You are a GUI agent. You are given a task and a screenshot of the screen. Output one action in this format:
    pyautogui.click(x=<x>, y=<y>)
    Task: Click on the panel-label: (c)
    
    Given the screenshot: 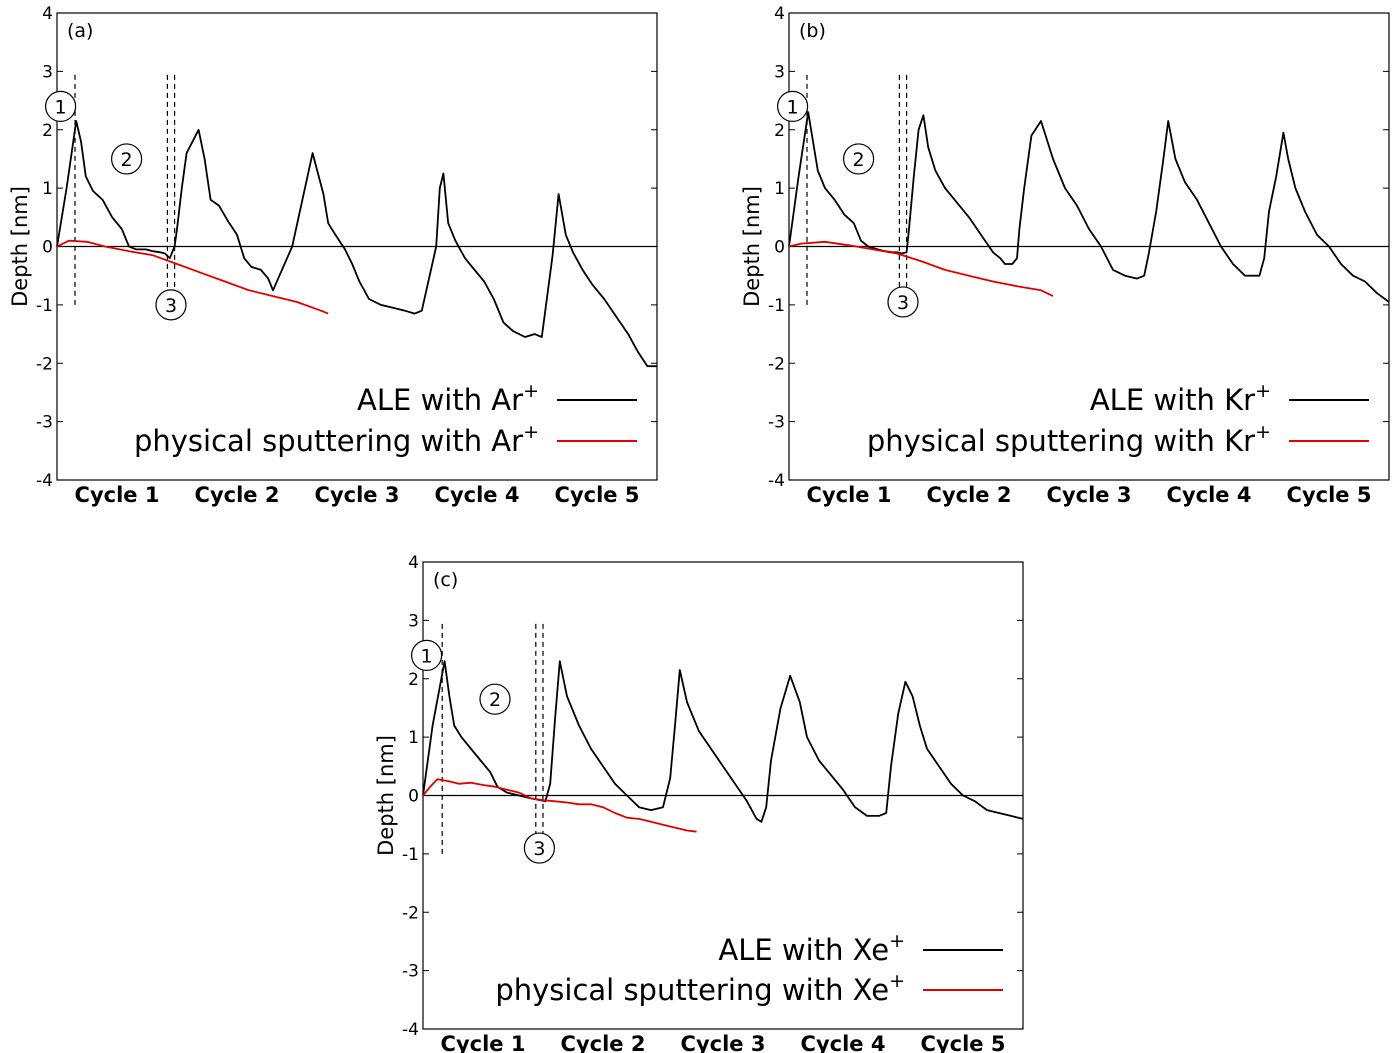 What is the action you would take?
    pyautogui.click(x=445, y=580)
    